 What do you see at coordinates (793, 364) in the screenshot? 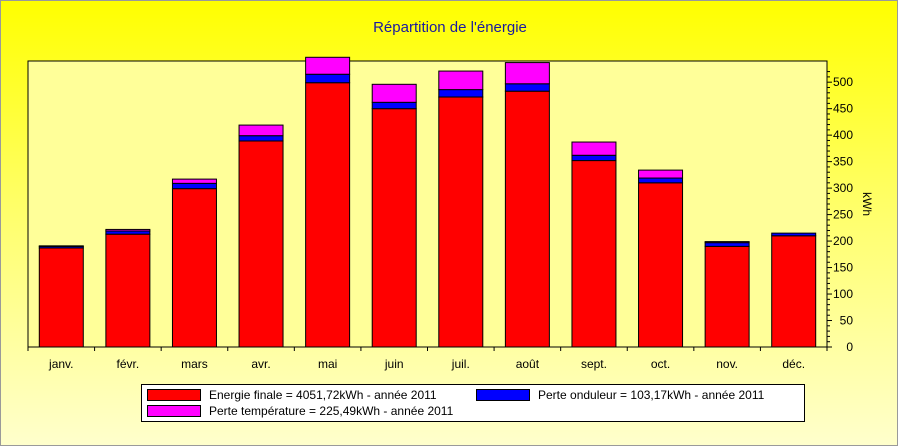
I see `x-tick-label-11: déc.` at bounding box center [793, 364].